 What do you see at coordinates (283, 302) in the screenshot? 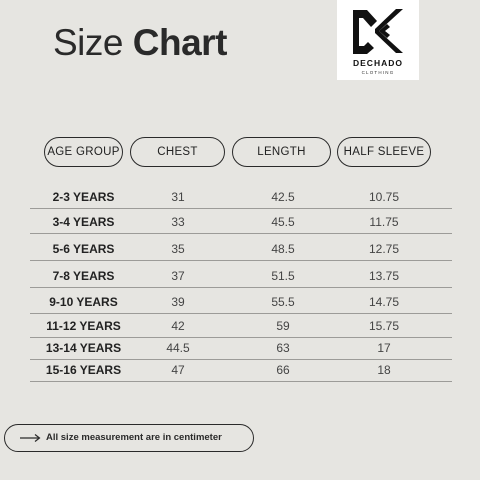
I see `length-cell: 55.5` at bounding box center [283, 302].